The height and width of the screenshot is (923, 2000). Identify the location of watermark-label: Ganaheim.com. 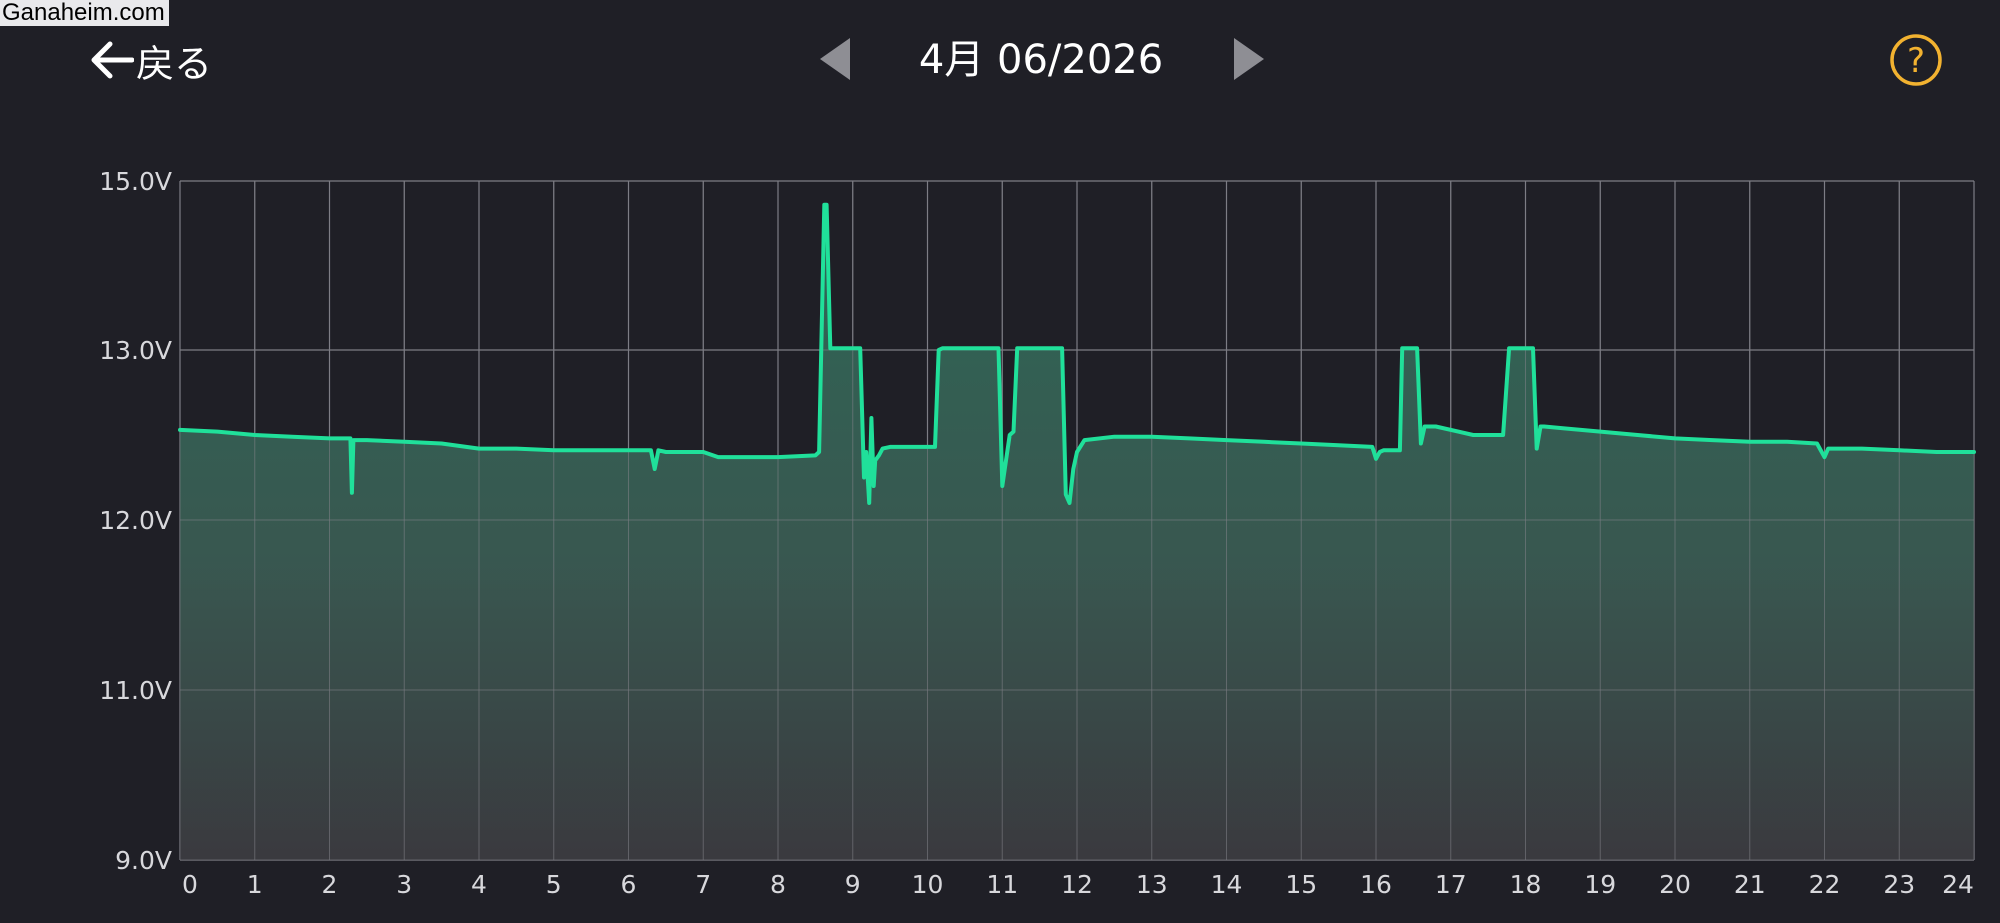
(84, 13).